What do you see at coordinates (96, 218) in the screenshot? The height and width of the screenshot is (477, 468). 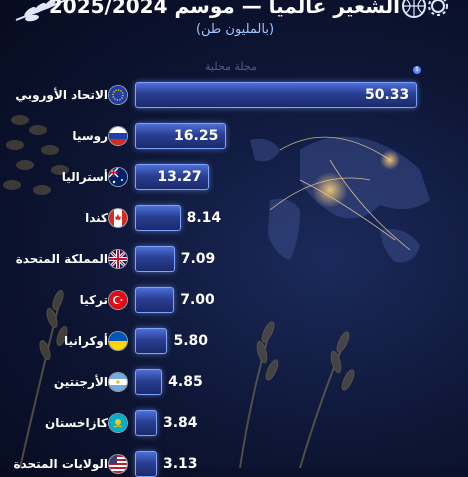 I see `category-label: كندا` at bounding box center [96, 218].